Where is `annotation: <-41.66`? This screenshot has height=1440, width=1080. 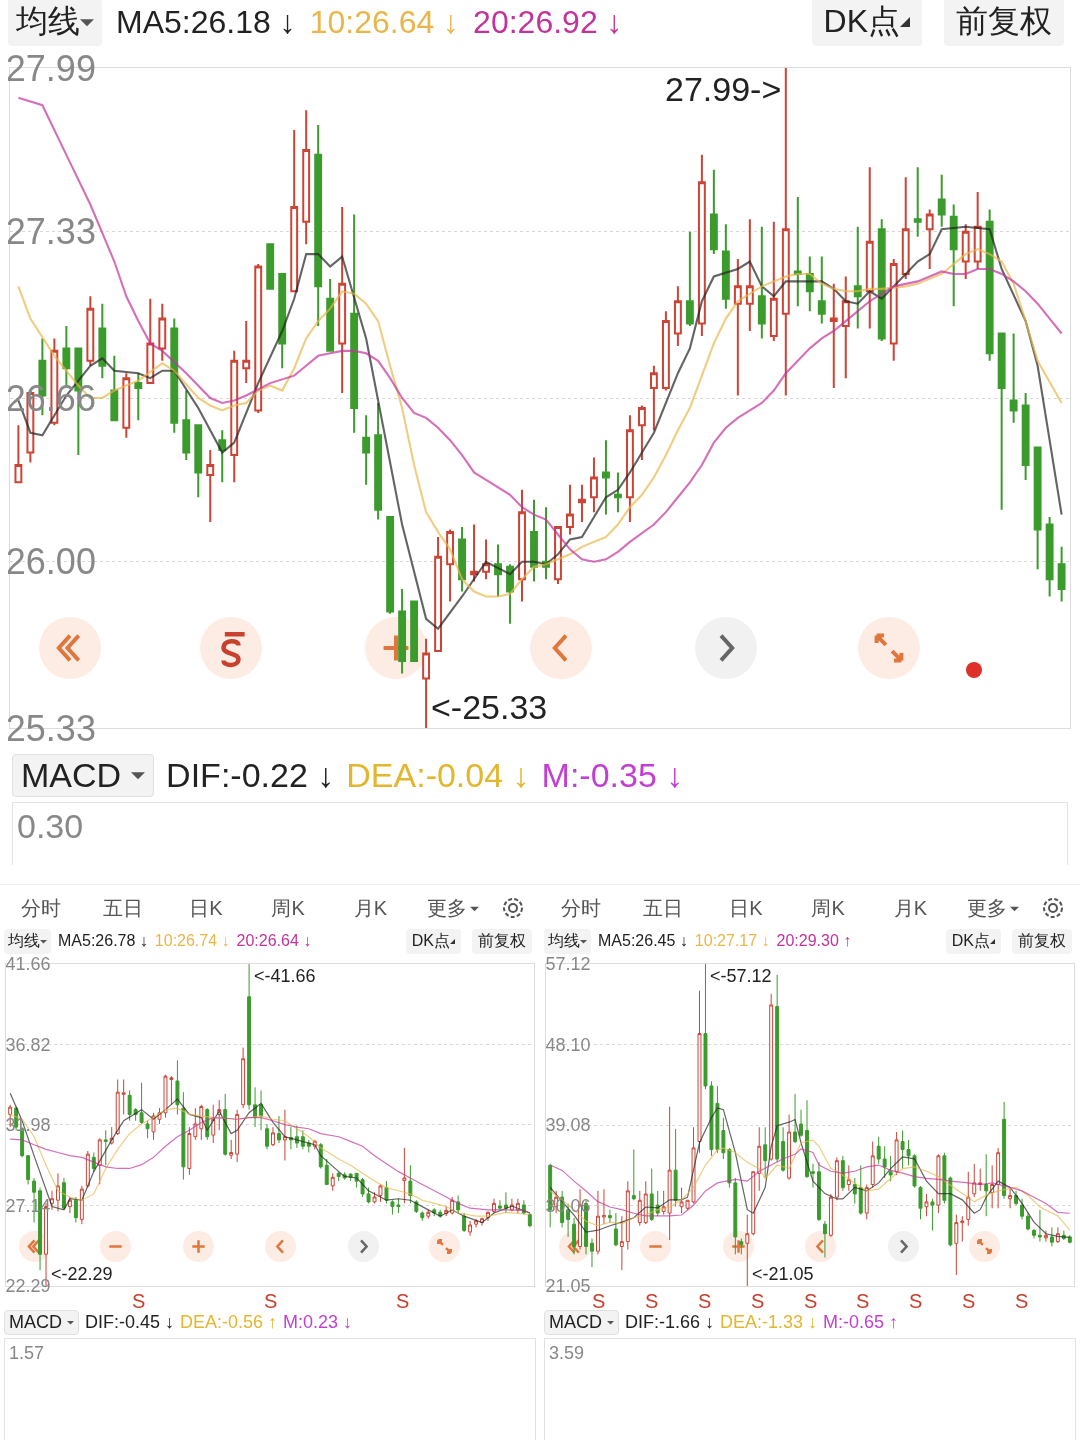
annotation: <-41.66 is located at coordinates (285, 976).